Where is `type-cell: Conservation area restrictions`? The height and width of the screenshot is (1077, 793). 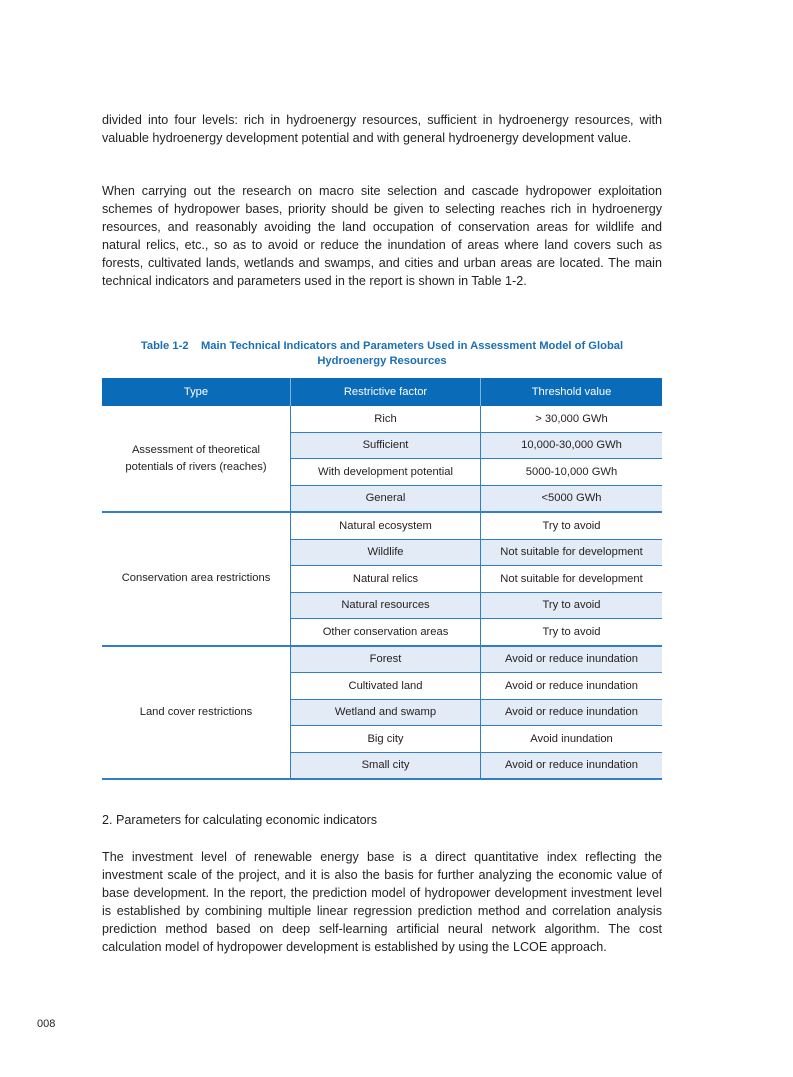 type-cell: Conservation area restrictions is located at coordinates (196, 579).